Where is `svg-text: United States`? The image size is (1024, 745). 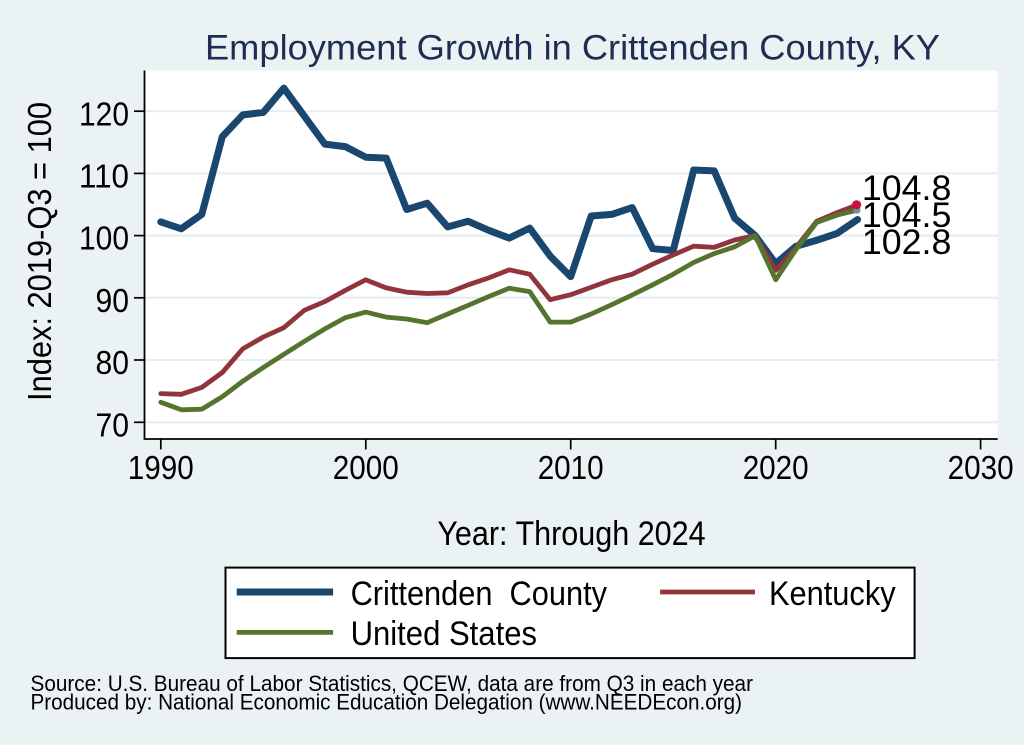 svg-text: United States is located at coordinates (444, 634).